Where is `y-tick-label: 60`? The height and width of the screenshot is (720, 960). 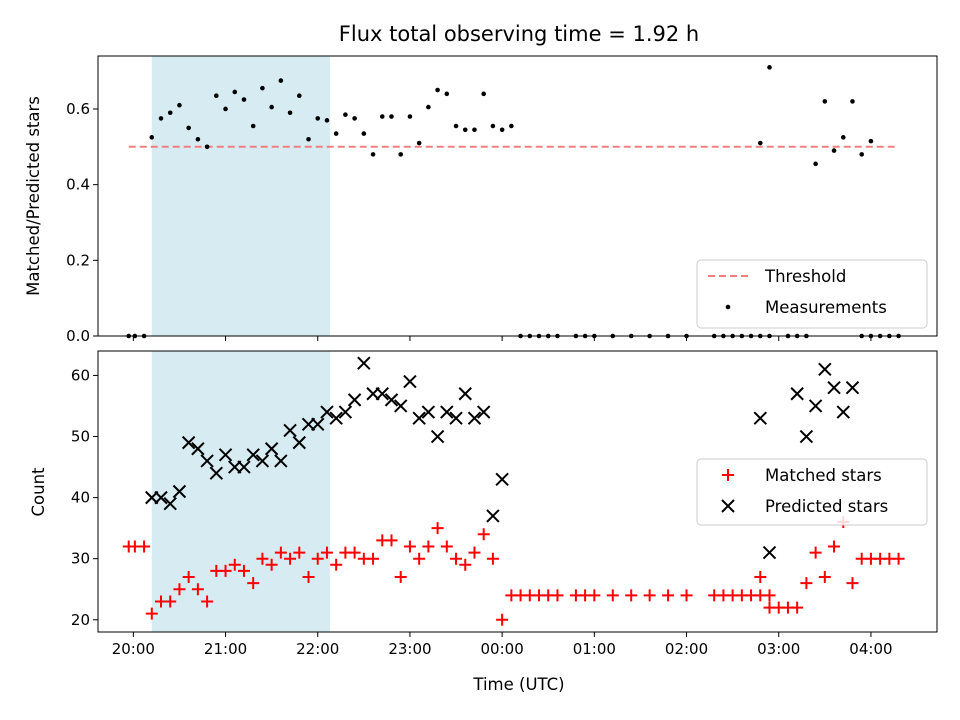
y-tick-label: 60 is located at coordinates (80, 375).